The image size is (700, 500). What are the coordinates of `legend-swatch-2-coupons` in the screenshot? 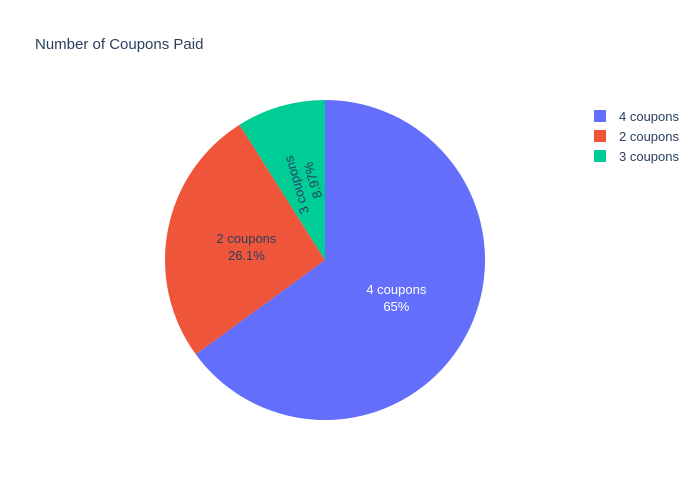 It's located at (600, 136).